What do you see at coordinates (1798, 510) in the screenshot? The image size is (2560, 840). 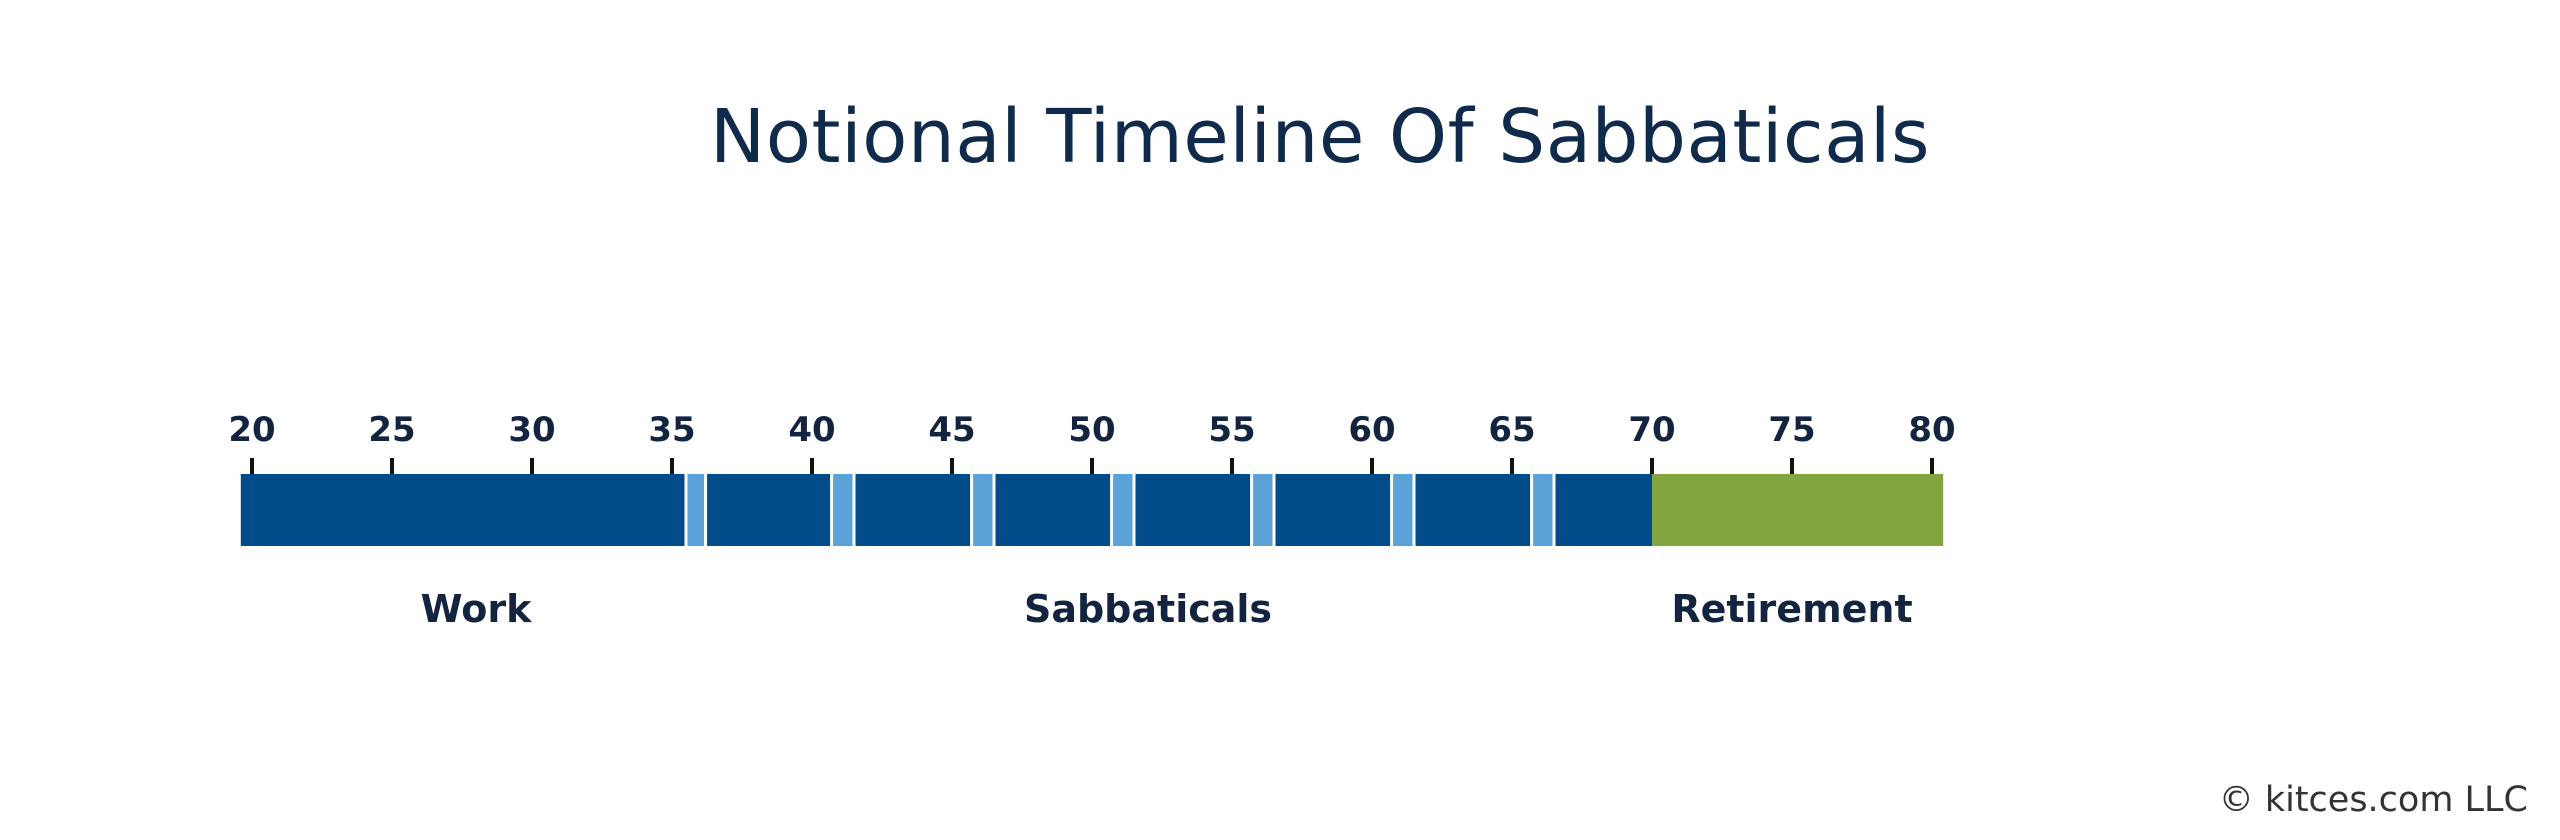 I see `retirement-segment` at bounding box center [1798, 510].